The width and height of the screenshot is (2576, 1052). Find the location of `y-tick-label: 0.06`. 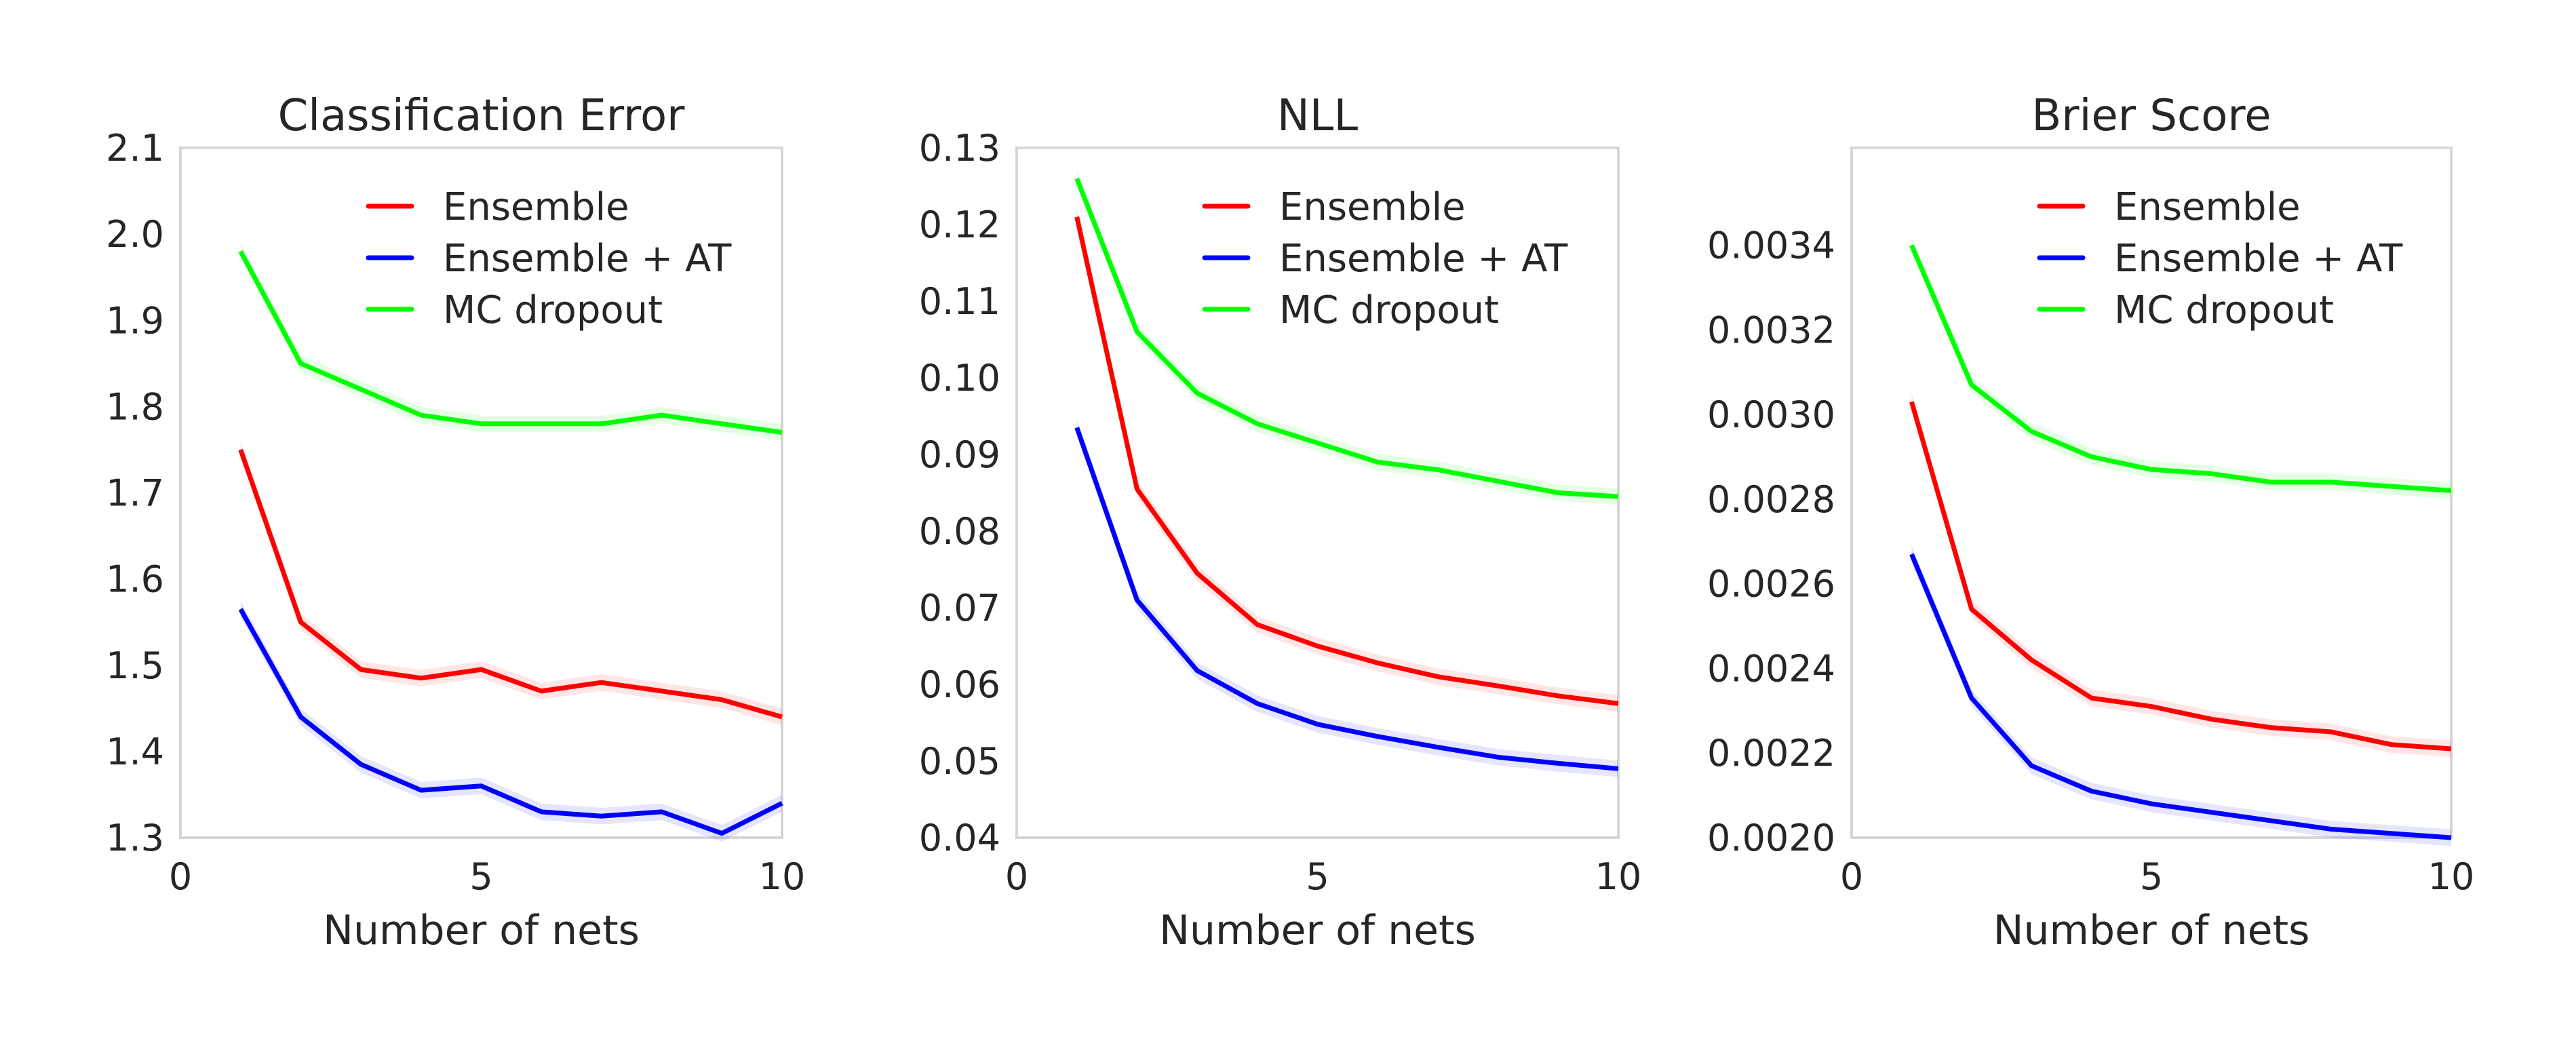

y-tick-label: 0.06 is located at coordinates (959, 684).